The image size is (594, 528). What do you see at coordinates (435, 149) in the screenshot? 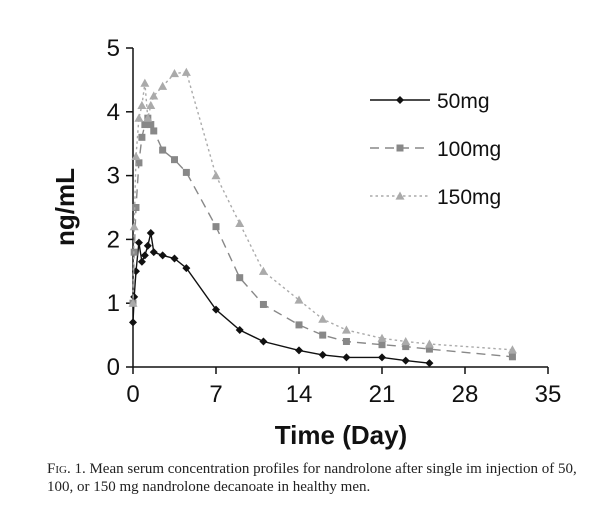
I see `chart-legend: 50mg 100mg 150mg` at bounding box center [435, 149].